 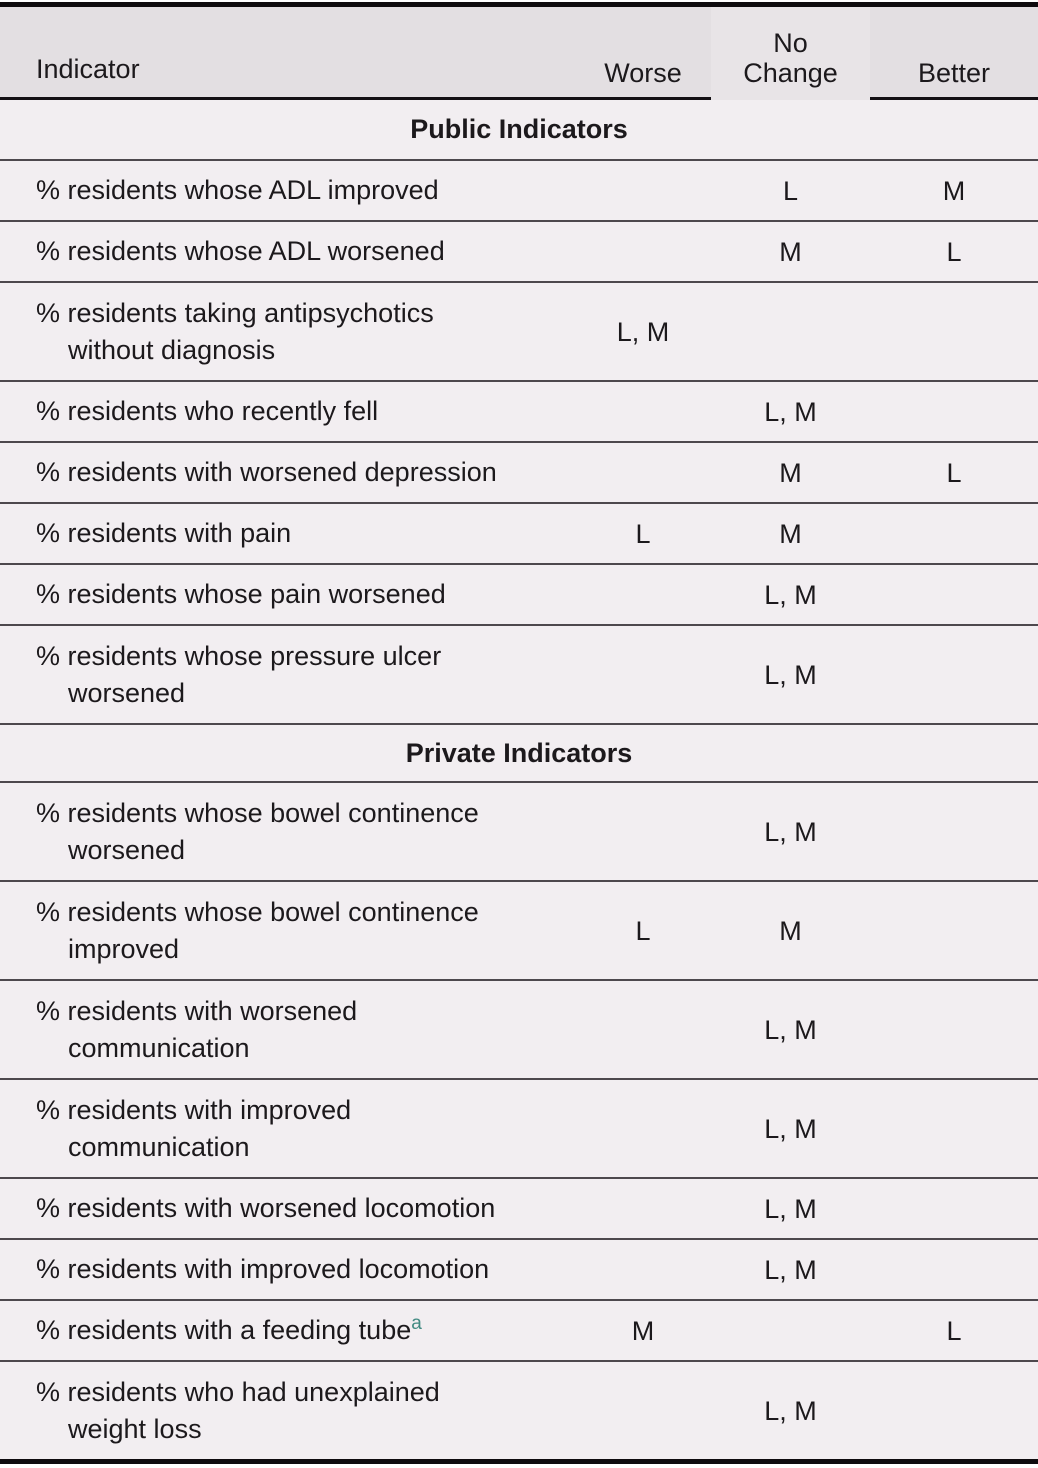 I want to click on table-row: % residents with a feeding tubea M L, so click(x=519, y=1329).